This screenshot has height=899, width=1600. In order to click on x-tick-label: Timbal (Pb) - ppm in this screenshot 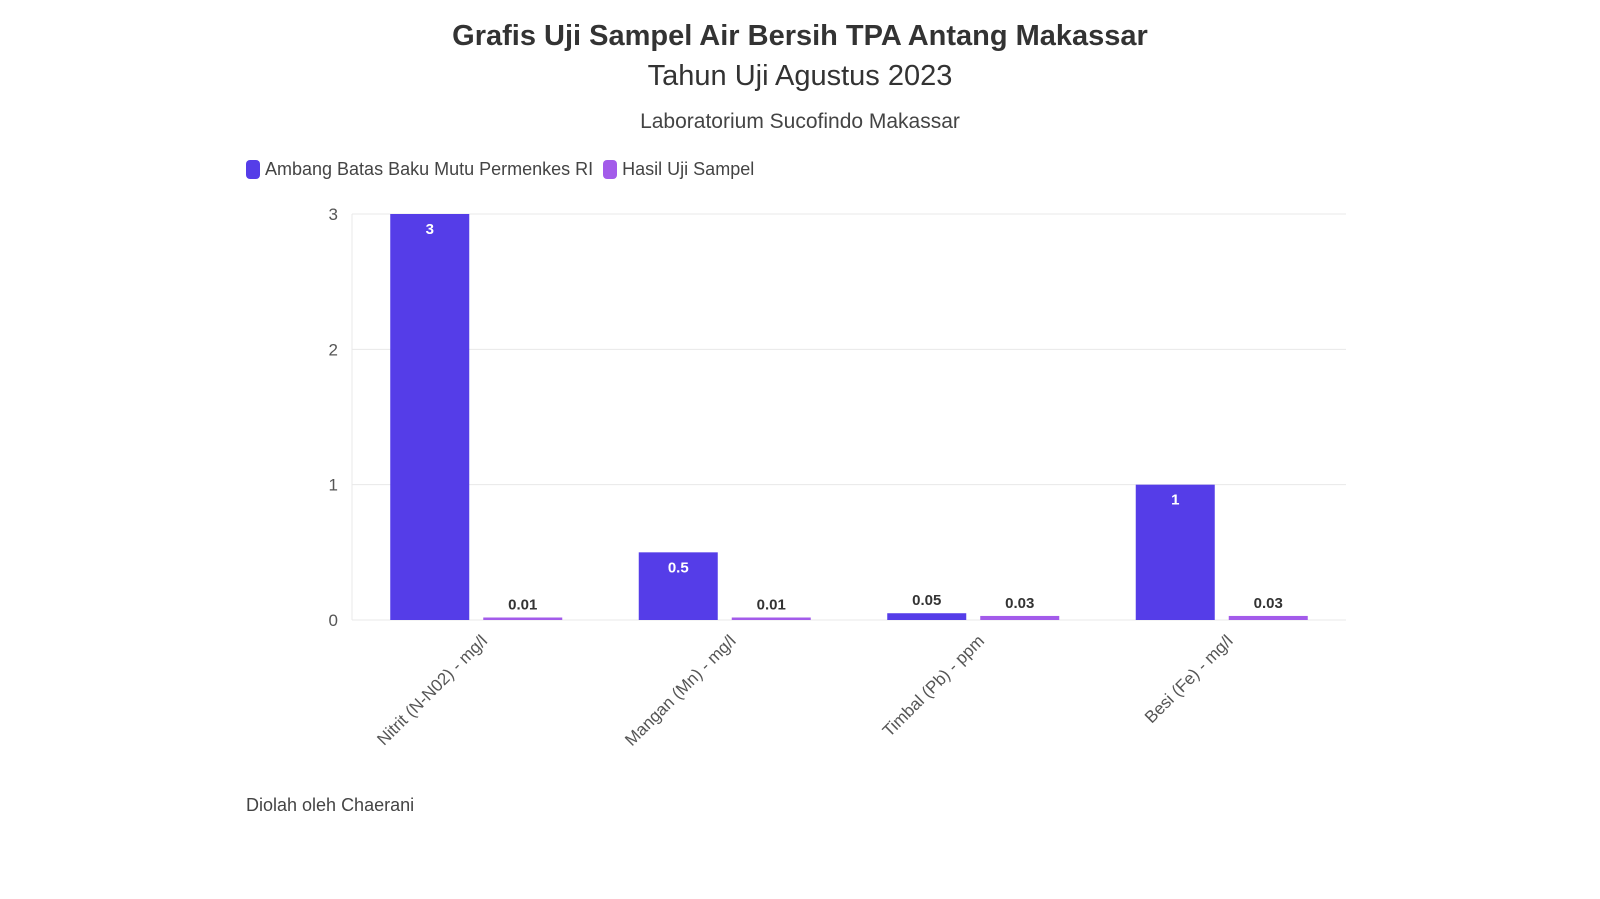, I will do `click(933, 685)`.